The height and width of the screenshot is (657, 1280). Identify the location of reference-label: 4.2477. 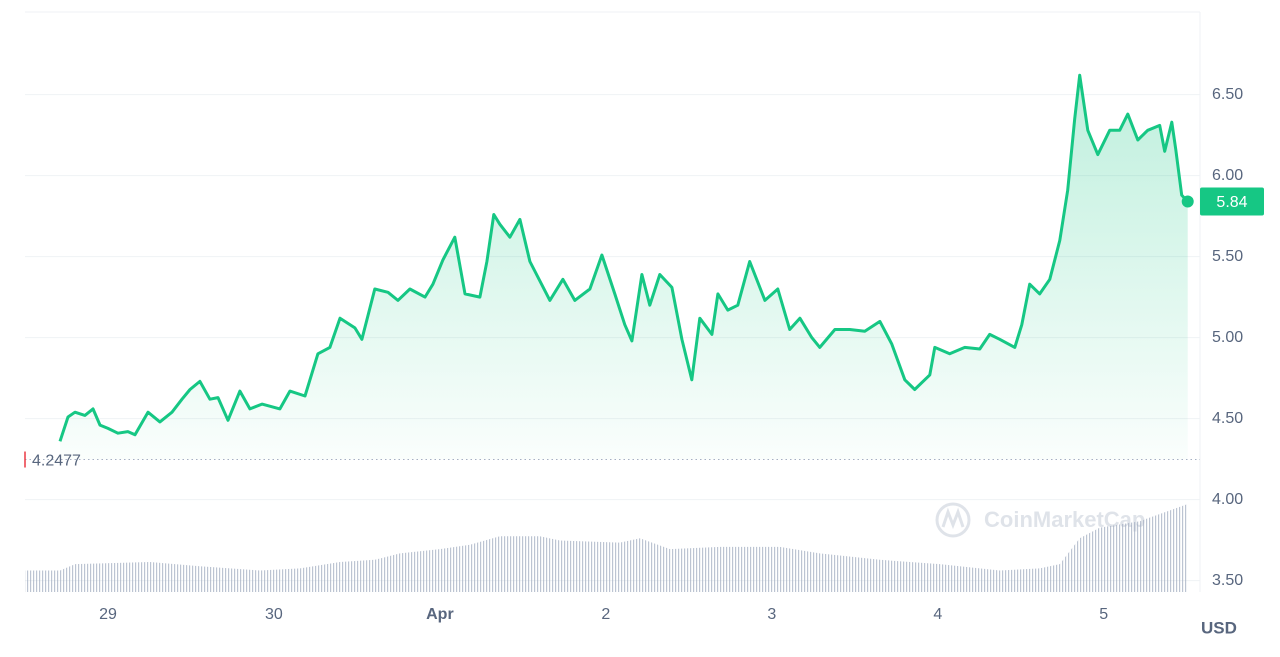
(56, 461).